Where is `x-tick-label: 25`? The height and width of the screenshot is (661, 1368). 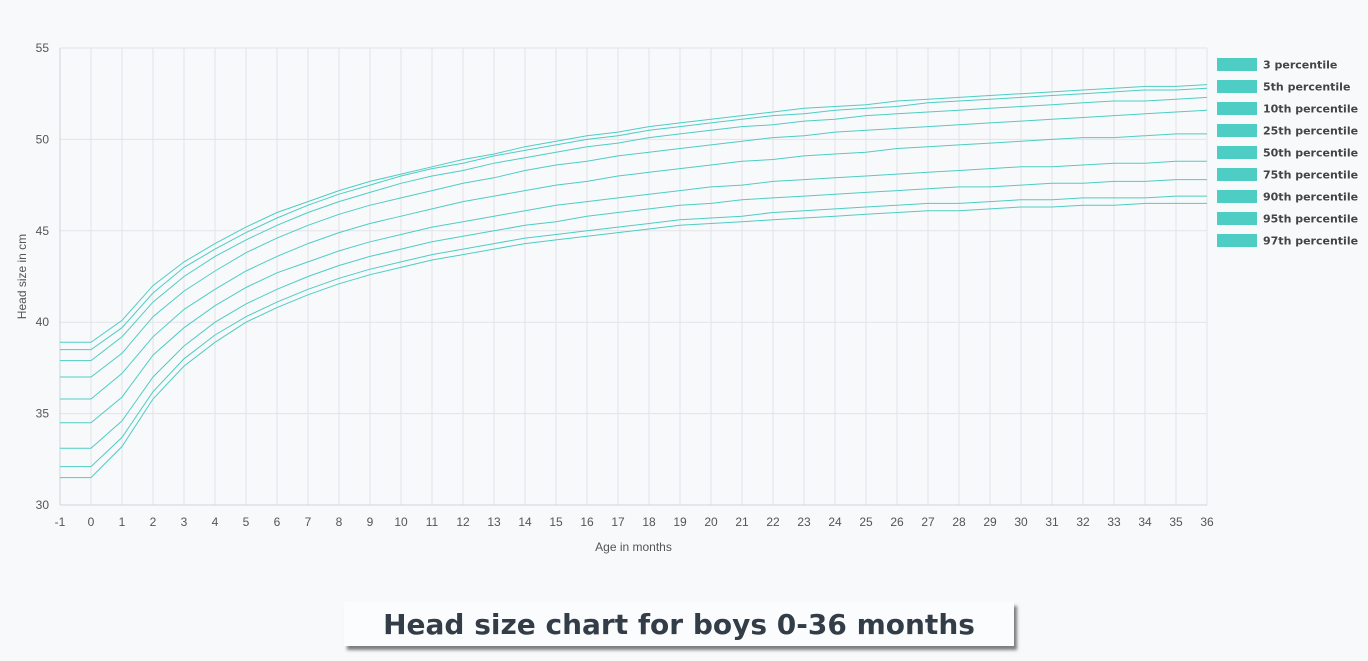
x-tick-label: 25 is located at coordinates (866, 522).